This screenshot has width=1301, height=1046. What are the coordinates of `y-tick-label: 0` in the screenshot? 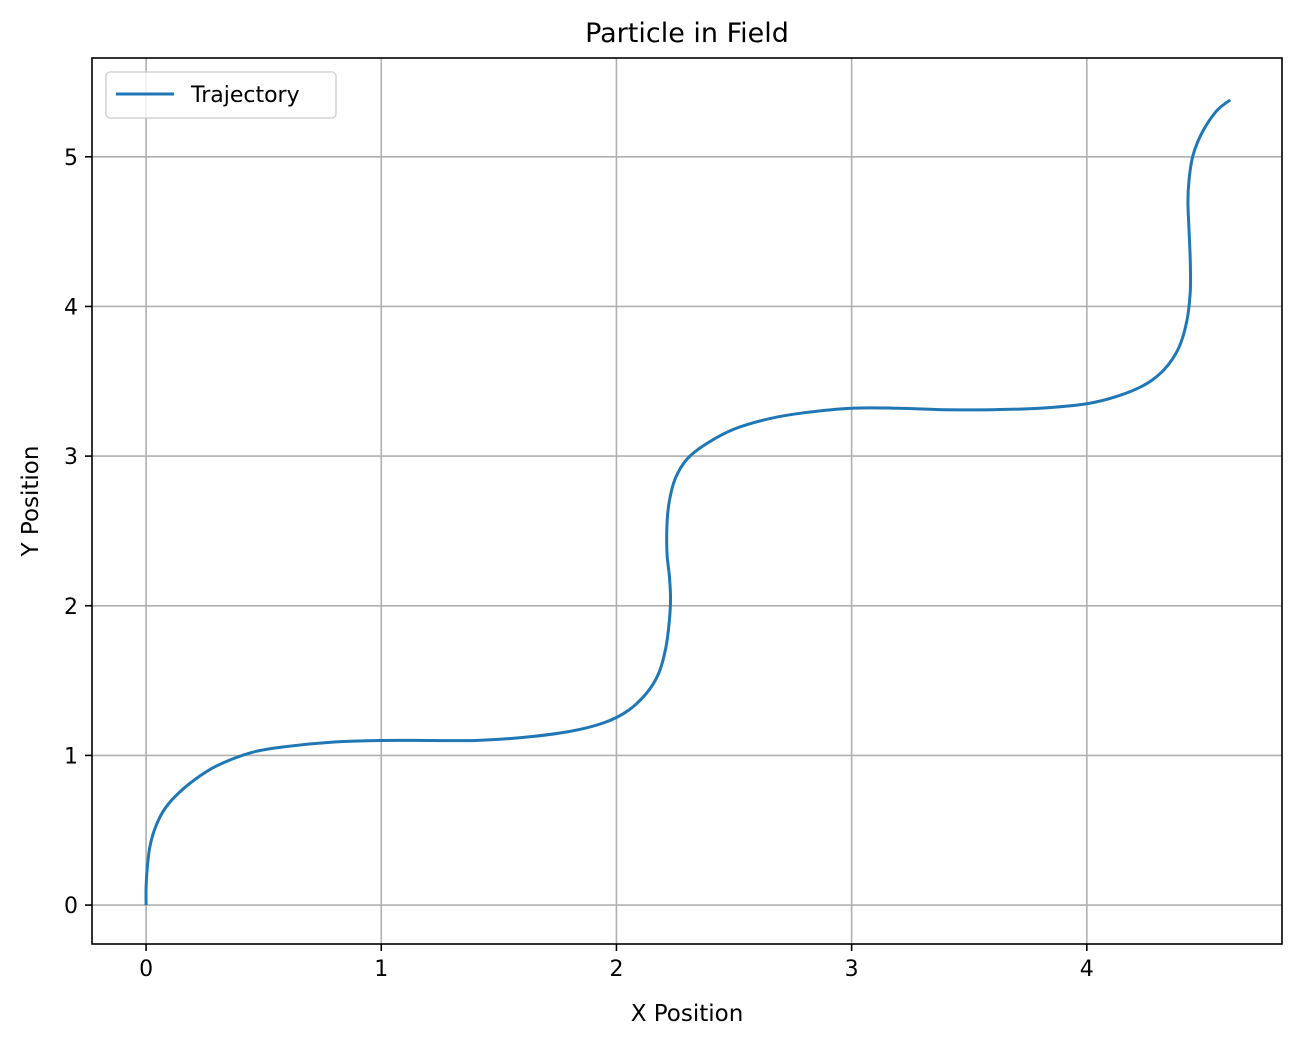 It's located at (71, 906).